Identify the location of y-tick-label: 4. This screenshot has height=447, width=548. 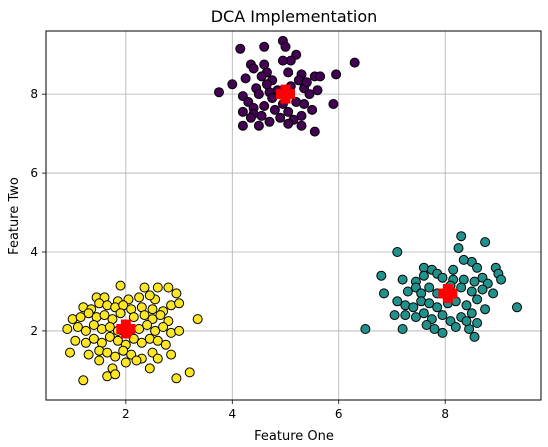
(34, 252).